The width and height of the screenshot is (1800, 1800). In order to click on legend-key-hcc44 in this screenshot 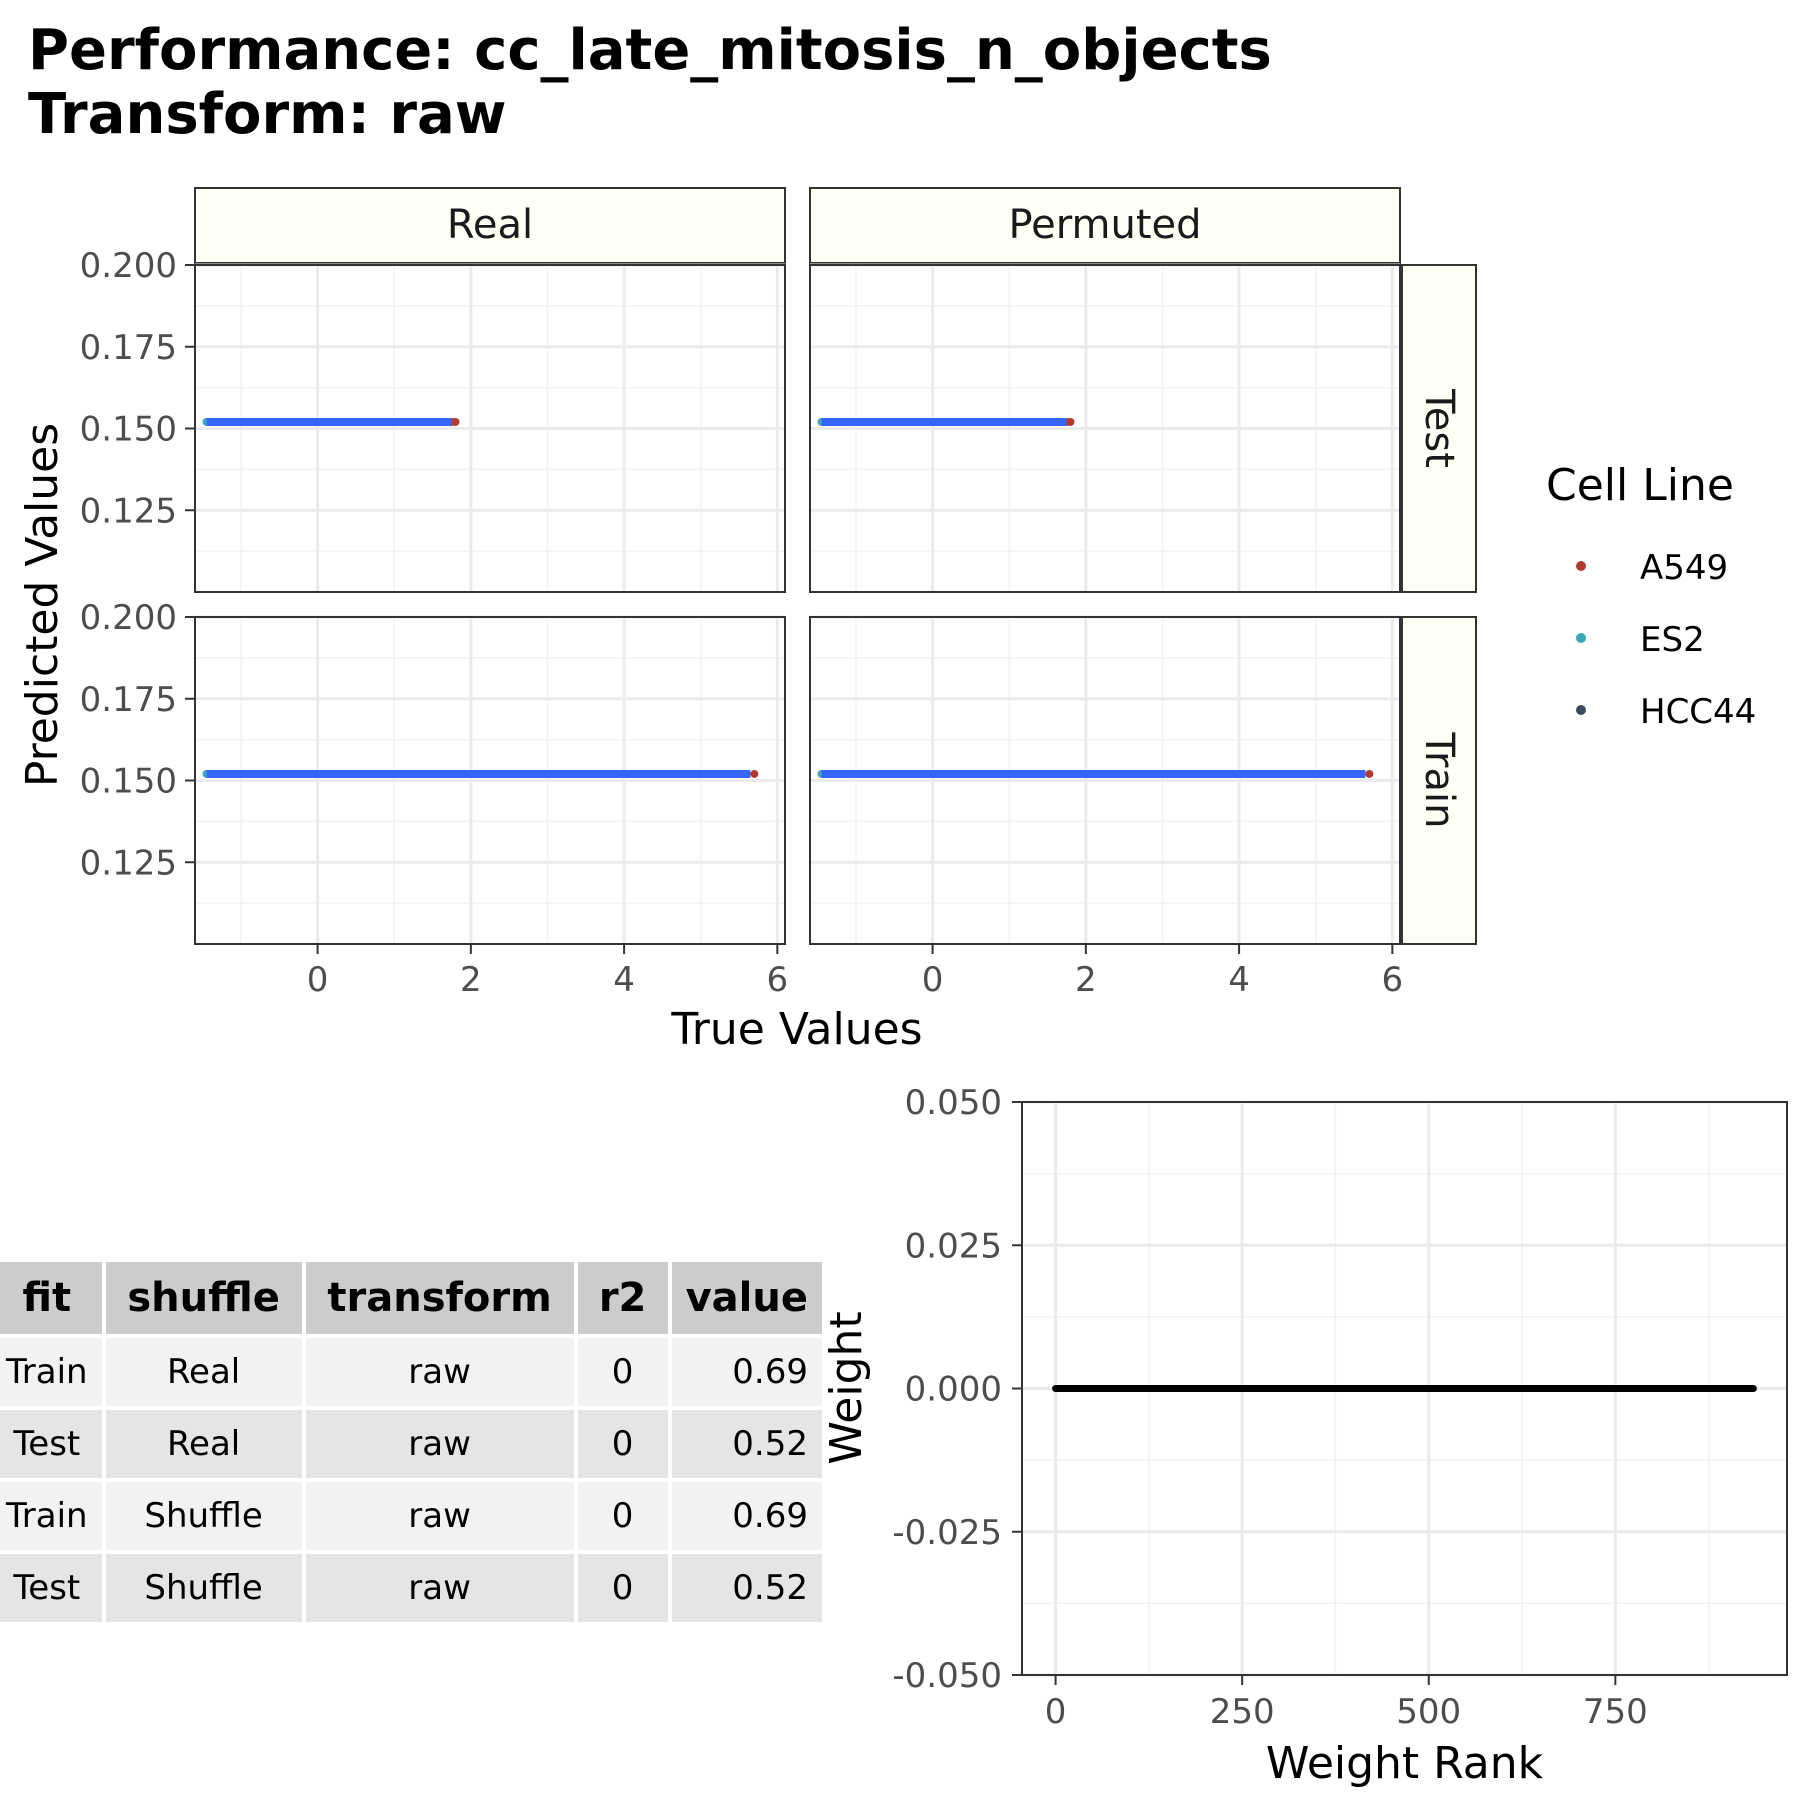, I will do `click(1581, 710)`.